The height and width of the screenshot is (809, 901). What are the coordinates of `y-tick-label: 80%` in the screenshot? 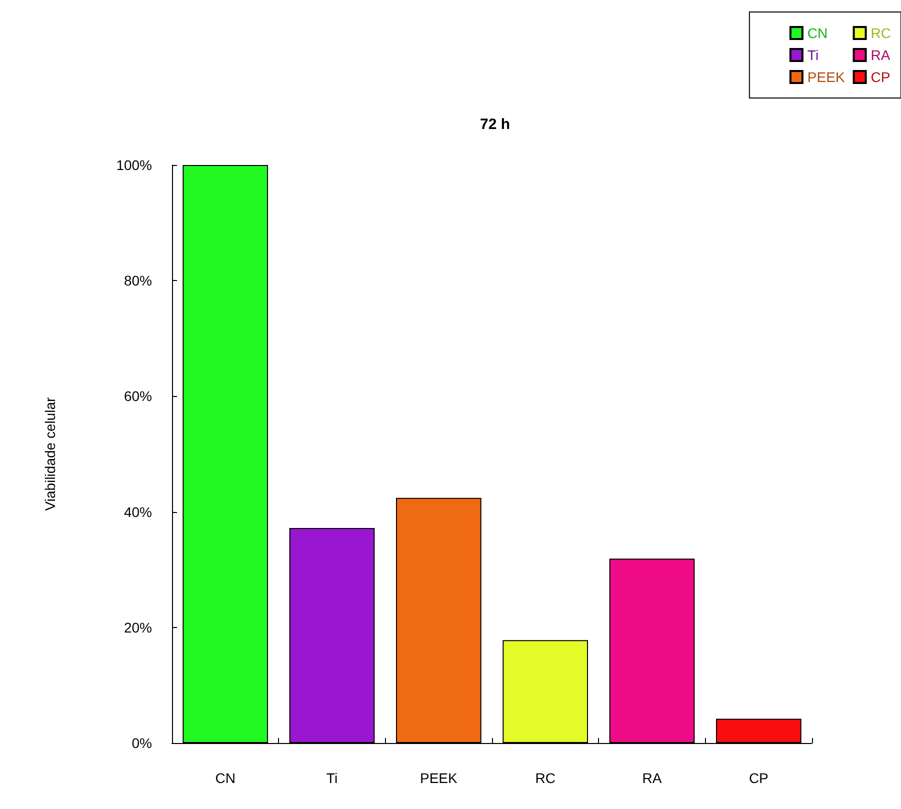 It's located at (138, 280).